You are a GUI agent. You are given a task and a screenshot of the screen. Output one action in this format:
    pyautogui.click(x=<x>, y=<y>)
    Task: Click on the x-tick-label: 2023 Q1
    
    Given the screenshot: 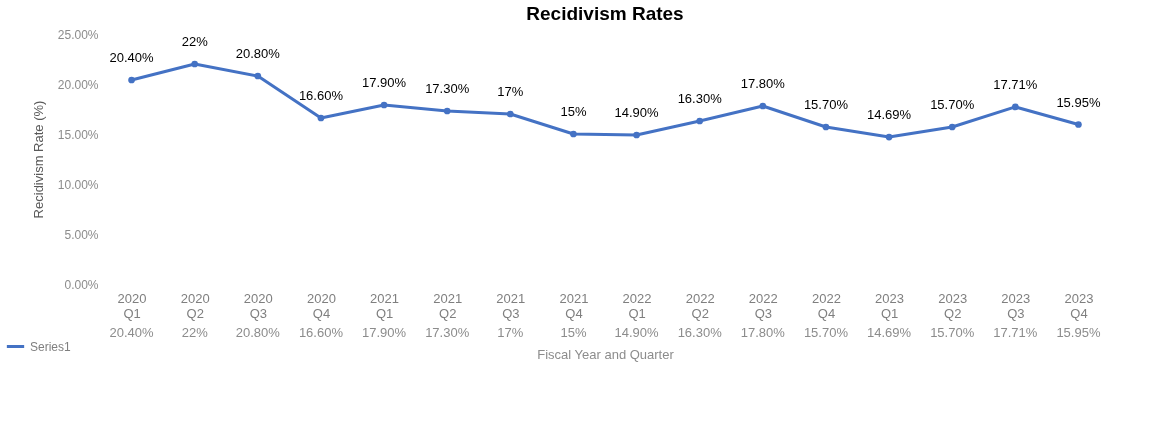 What is the action you would take?
    pyautogui.click(x=890, y=305)
    